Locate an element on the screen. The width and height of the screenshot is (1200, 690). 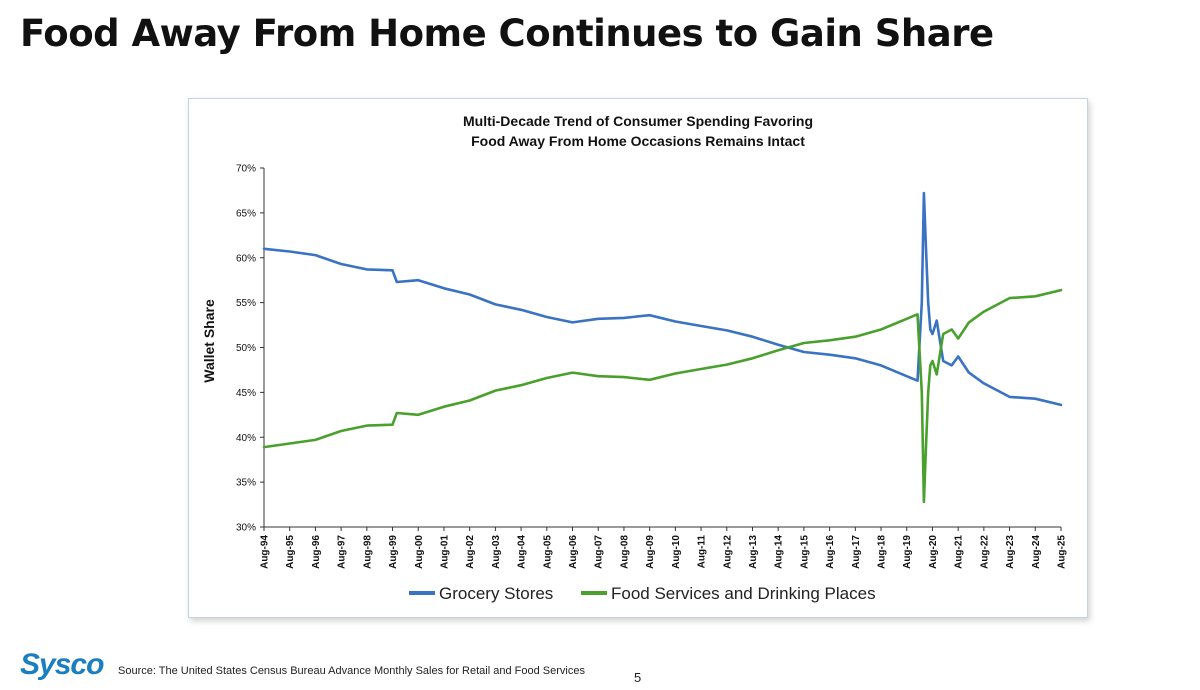
x-tick-label: Aug-05 is located at coordinates (547, 552).